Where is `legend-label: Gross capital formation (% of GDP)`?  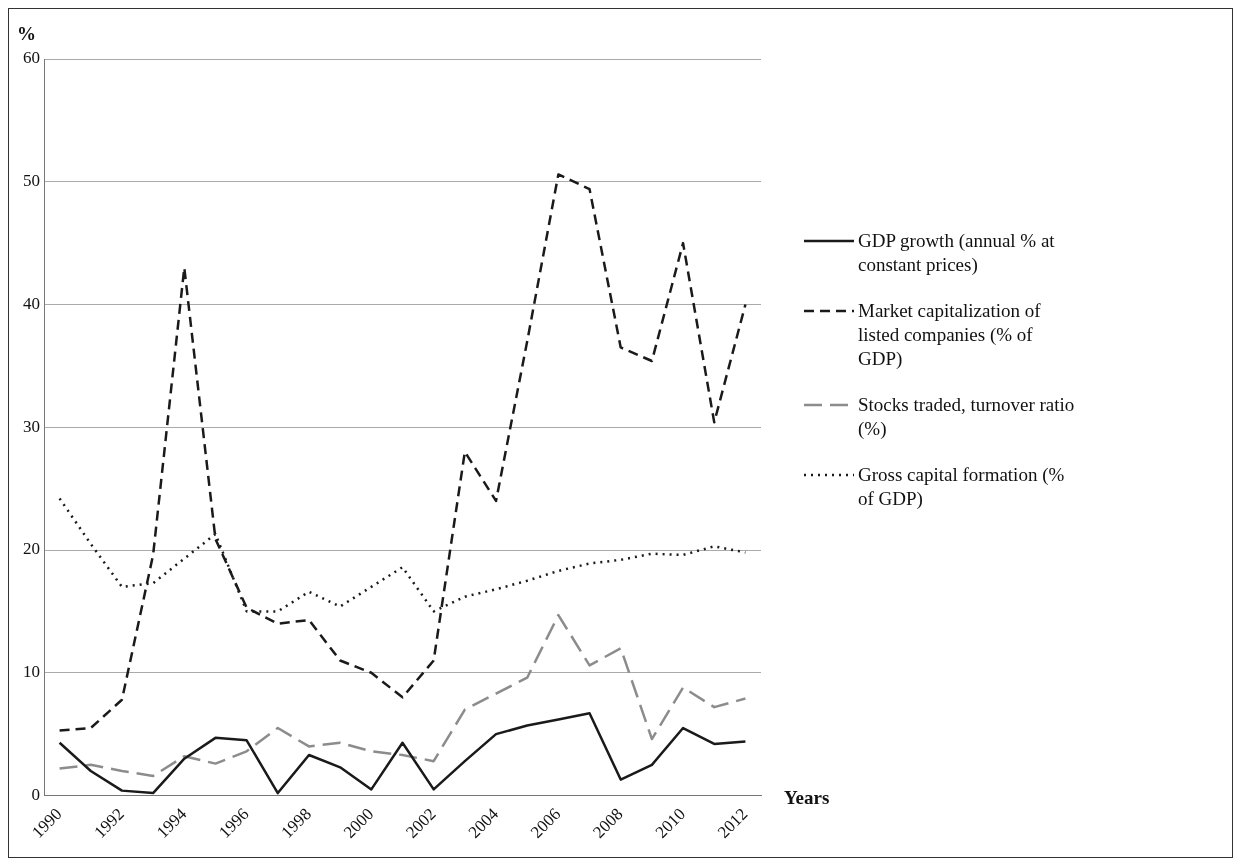
legend-label: Gross capital formation (% of GDP) is located at coordinates (962, 487).